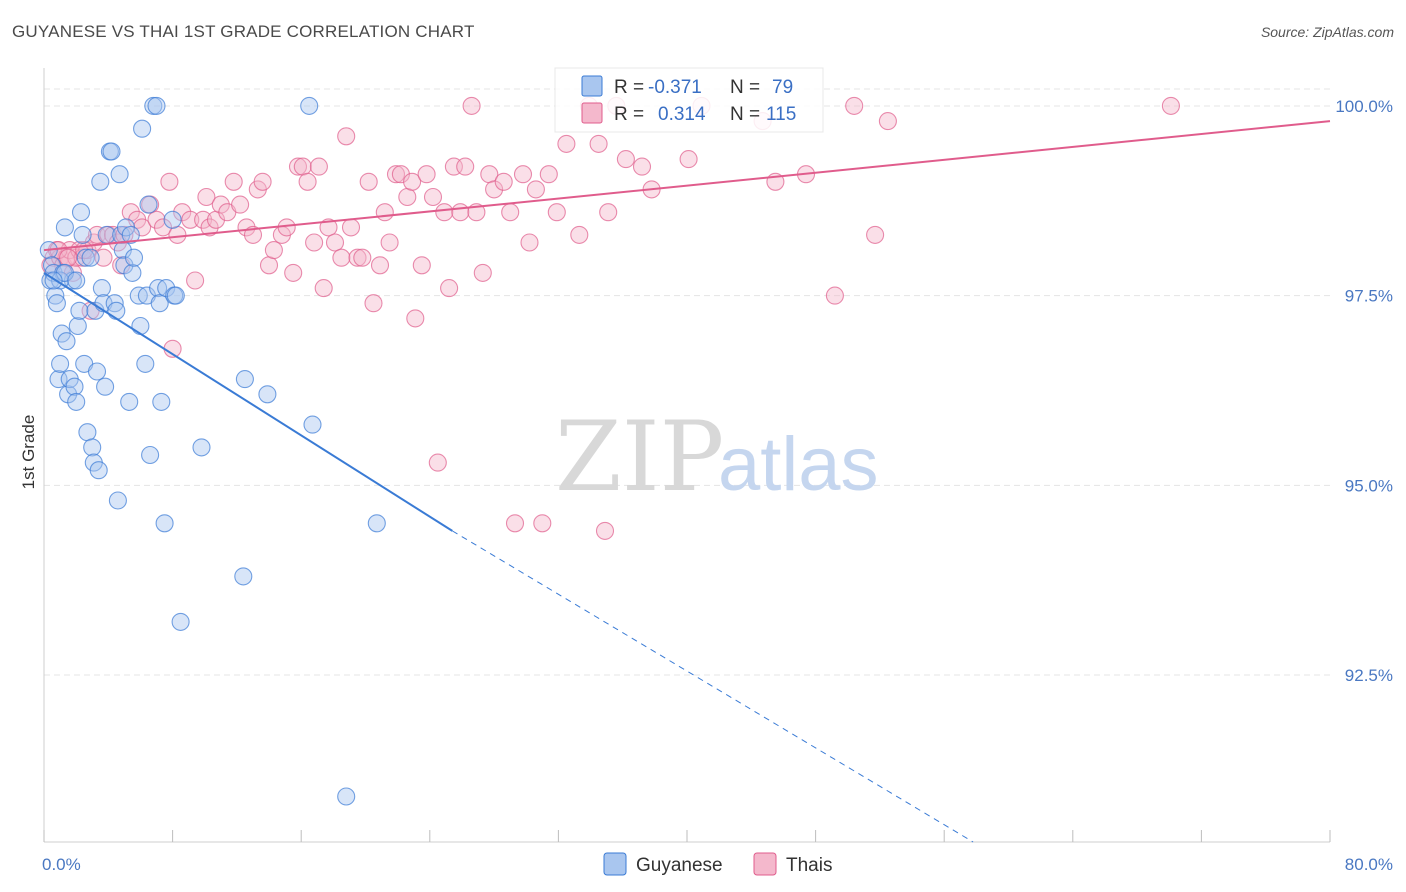 The width and height of the screenshot is (1406, 892). Describe the element at coordinates (782, 87) in the screenshot. I see `legend-n-value-guyanese: 79` at that location.